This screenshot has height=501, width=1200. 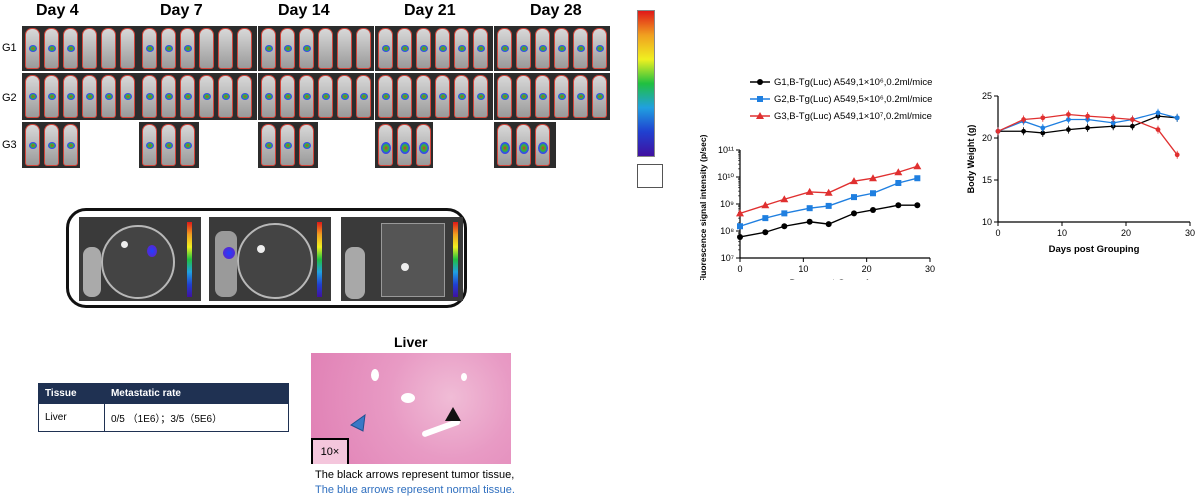 What do you see at coordinates (181, 10) in the screenshot?
I see `day-label: Day 7` at bounding box center [181, 10].